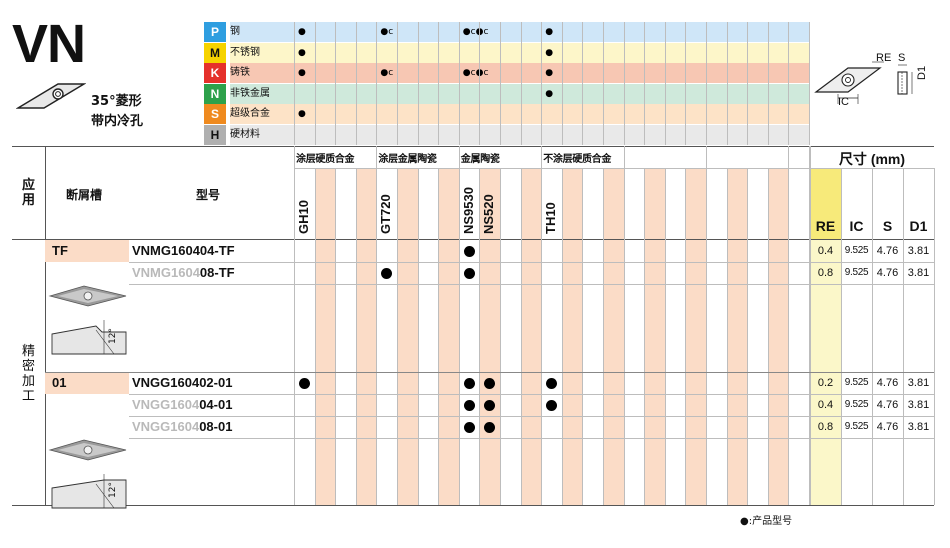 The width and height of the screenshot is (950, 548). Describe the element at coordinates (45, 325) in the screenshot. I see `app-col-line` at that location.